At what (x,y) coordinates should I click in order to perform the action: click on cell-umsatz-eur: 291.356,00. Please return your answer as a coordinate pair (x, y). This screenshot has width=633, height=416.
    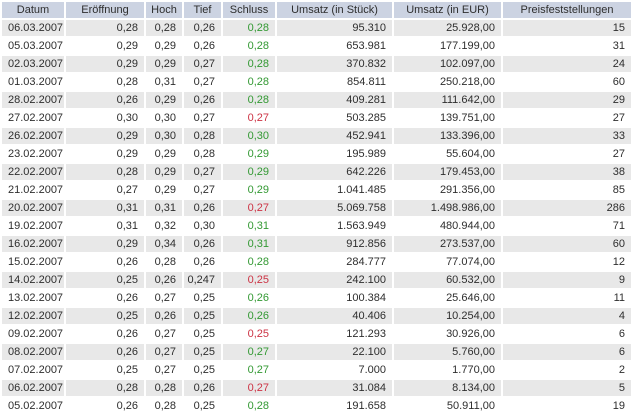
    Looking at the image, I should click on (467, 190).